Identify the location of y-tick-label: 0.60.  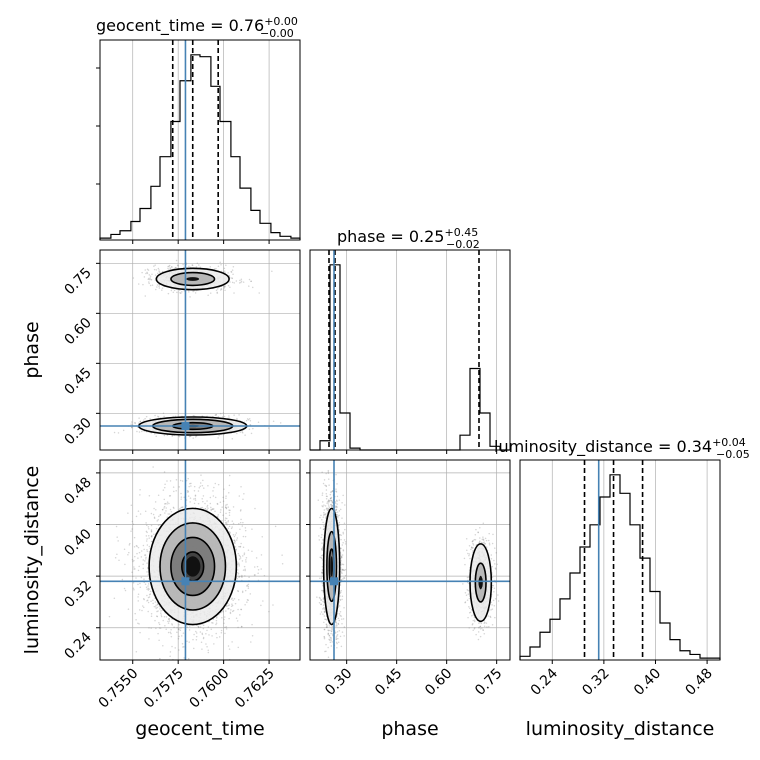
(77, 331).